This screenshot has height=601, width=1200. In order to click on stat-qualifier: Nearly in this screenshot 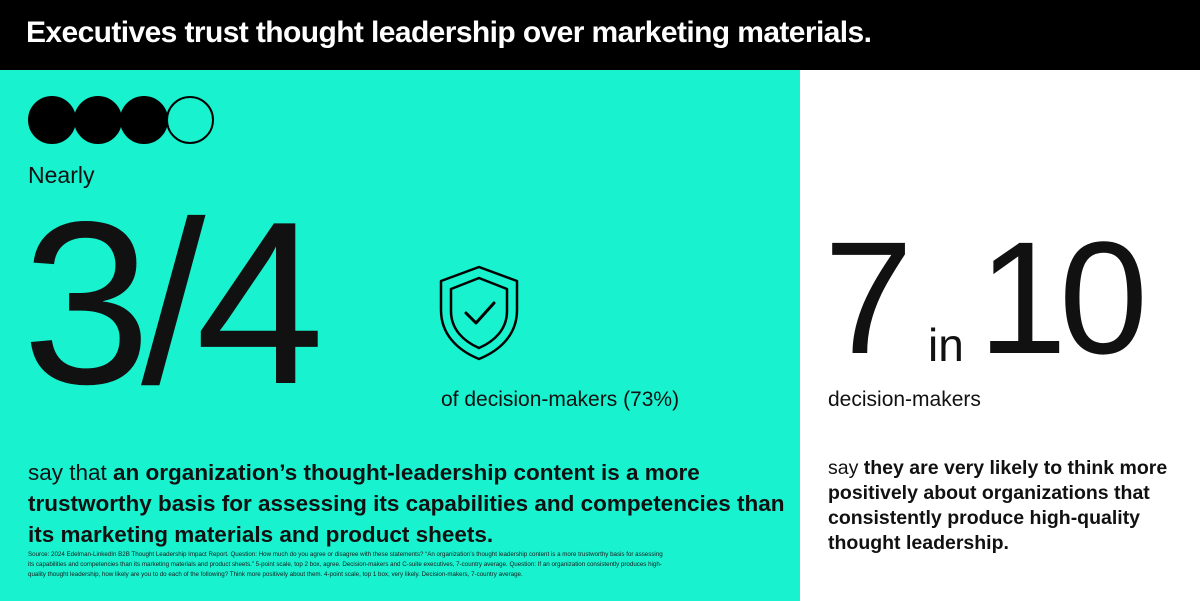, I will do `click(61, 175)`.